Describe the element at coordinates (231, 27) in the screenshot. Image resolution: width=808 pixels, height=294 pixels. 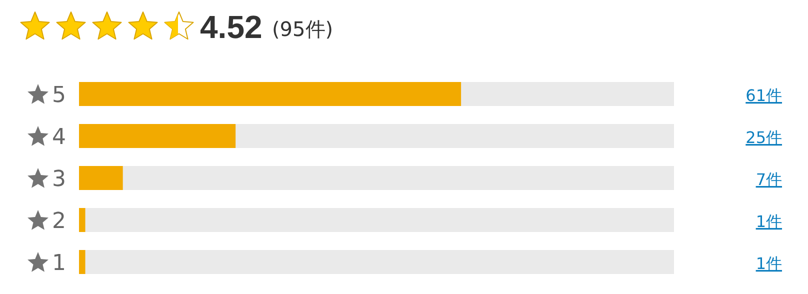
I see `chart-title: 4.52` at that location.